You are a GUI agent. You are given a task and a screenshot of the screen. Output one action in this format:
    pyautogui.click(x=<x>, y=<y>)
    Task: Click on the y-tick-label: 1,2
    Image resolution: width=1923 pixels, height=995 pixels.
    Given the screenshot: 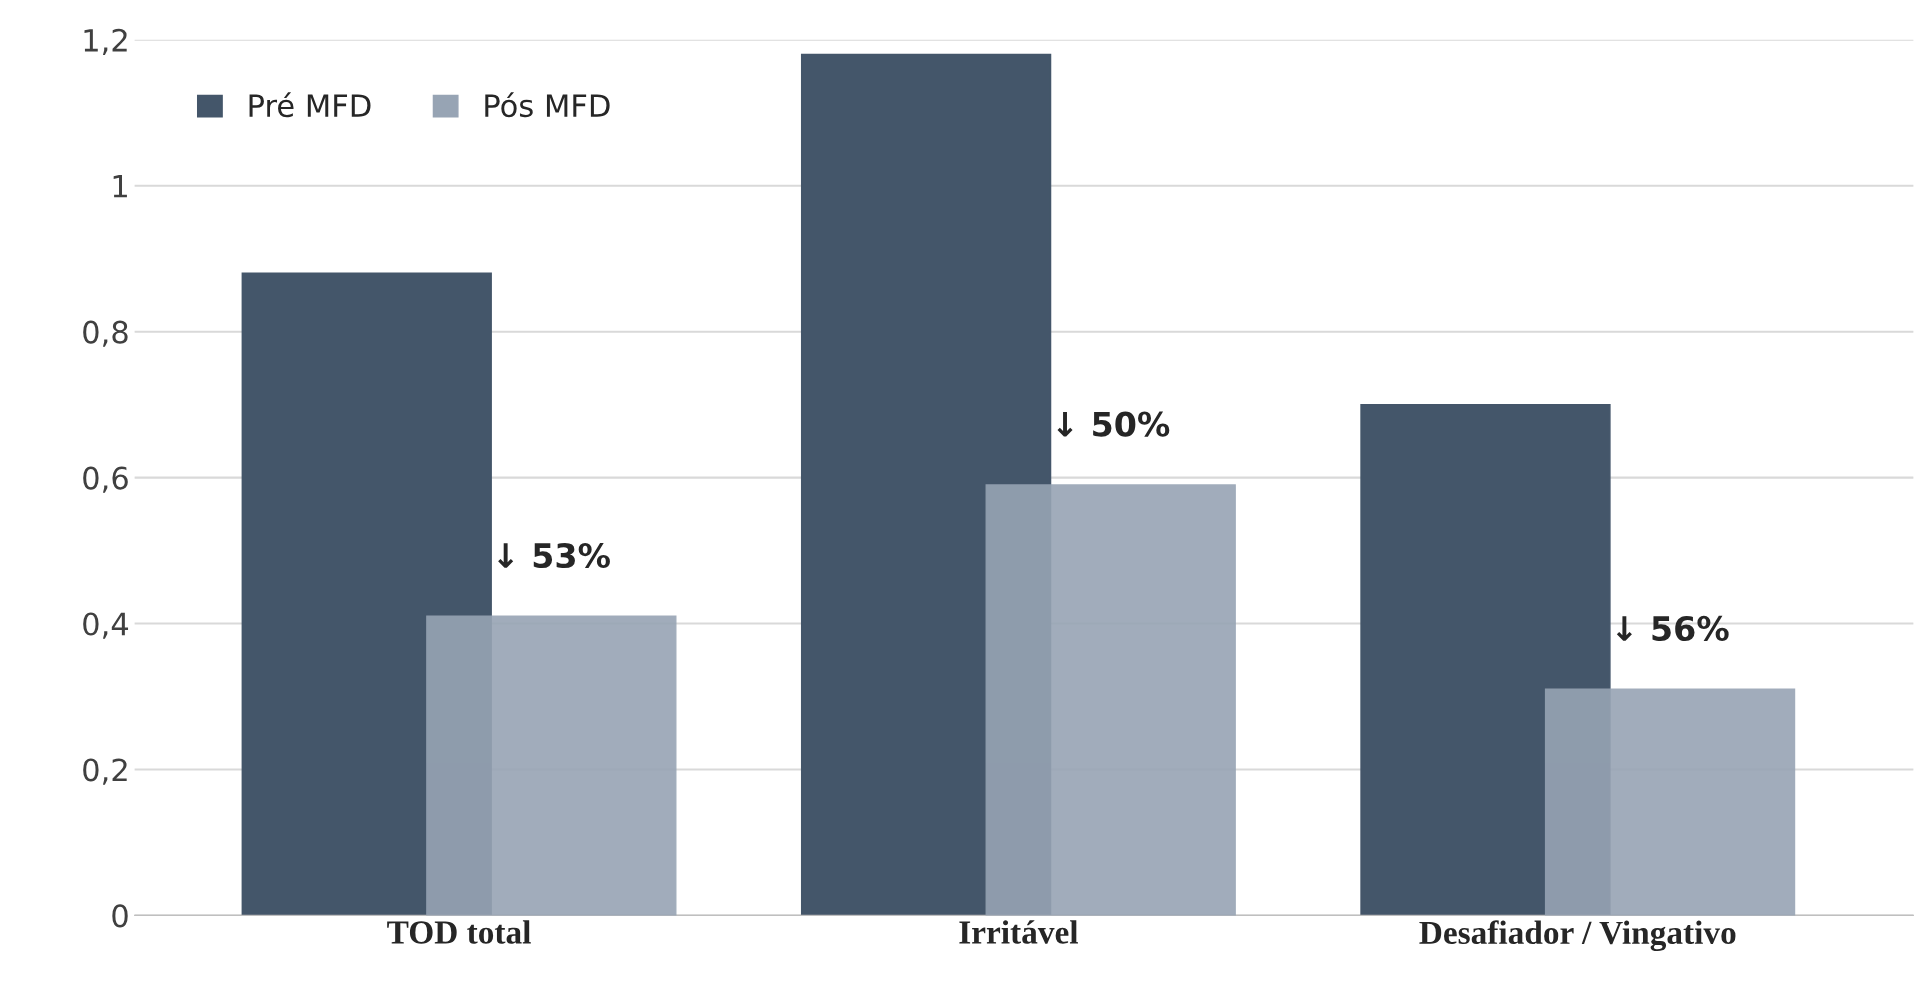 What is the action you would take?
    pyautogui.click(x=105, y=41)
    